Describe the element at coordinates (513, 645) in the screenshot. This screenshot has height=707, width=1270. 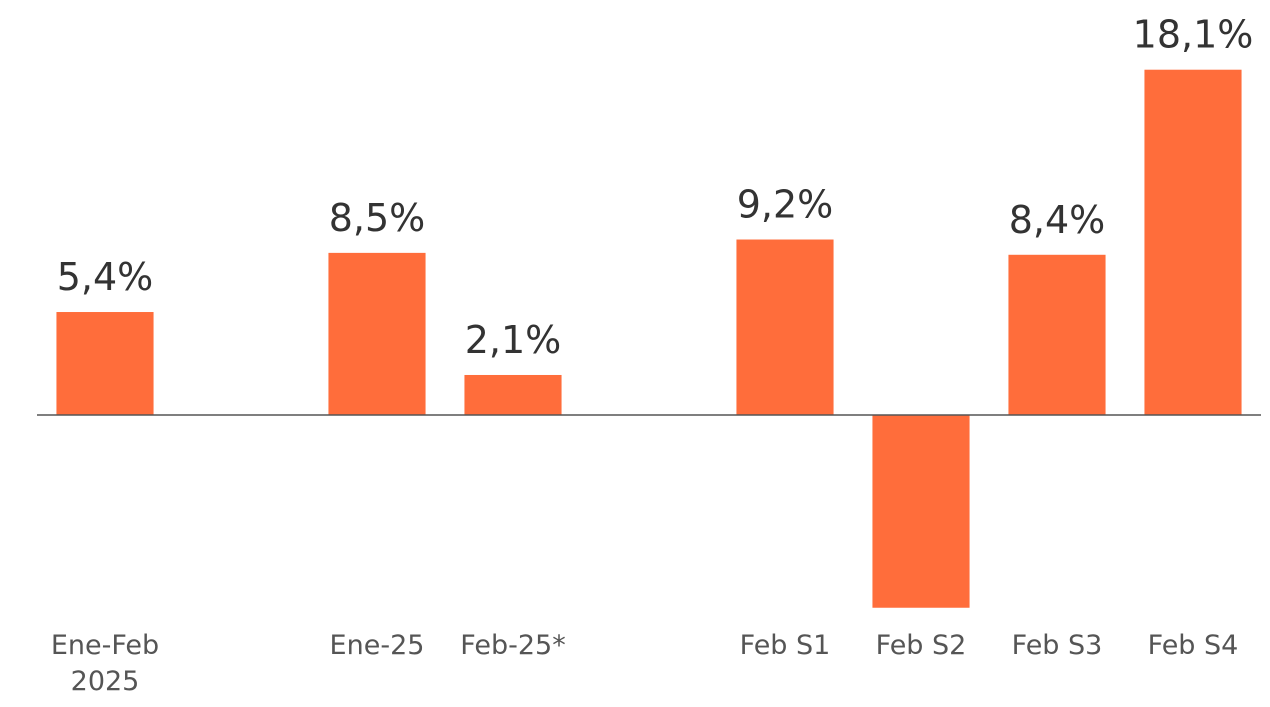
I see `x-tick-label: Feb-25*` at that location.